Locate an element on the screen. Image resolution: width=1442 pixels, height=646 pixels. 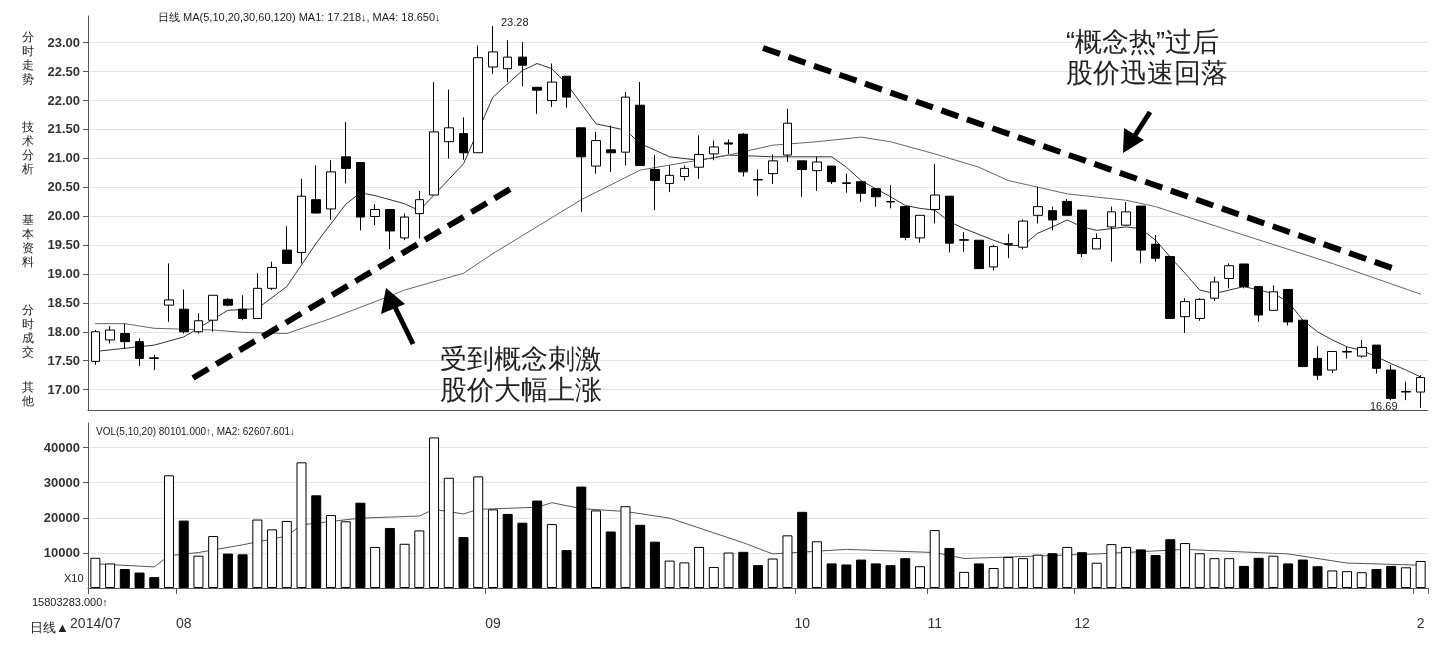
y-tick-label: 21.50 is located at coordinates (63, 129).